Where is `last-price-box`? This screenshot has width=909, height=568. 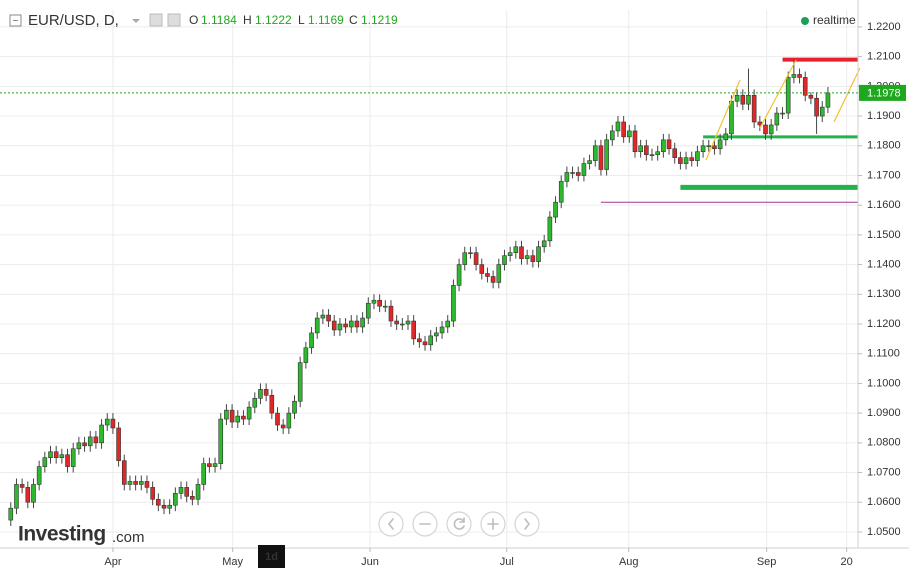 last-price-box is located at coordinates (882, 92).